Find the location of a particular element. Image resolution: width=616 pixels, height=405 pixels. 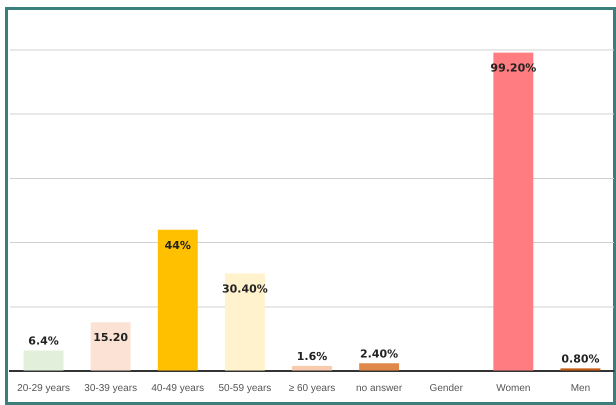

x-tick-label: 40-49 years is located at coordinates (177, 388).